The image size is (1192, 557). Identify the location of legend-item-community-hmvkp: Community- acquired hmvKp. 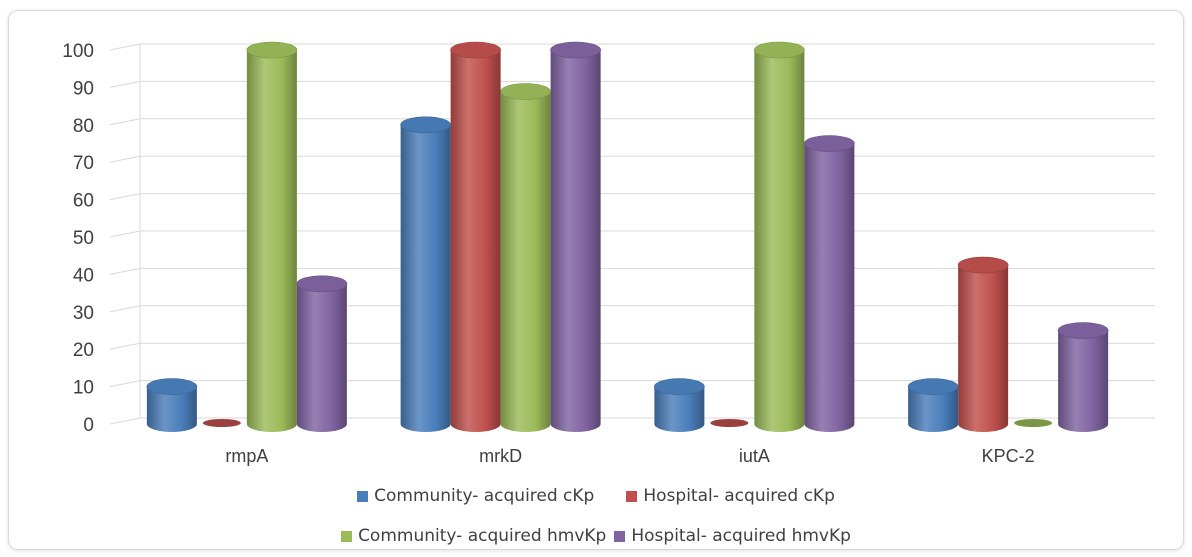
(473, 536).